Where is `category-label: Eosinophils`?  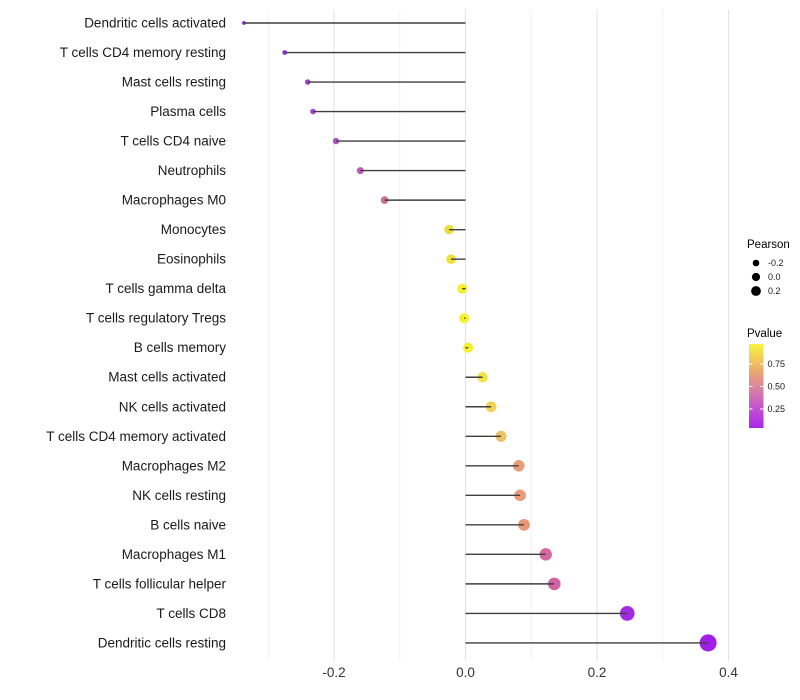 category-label: Eosinophils is located at coordinates (191, 259).